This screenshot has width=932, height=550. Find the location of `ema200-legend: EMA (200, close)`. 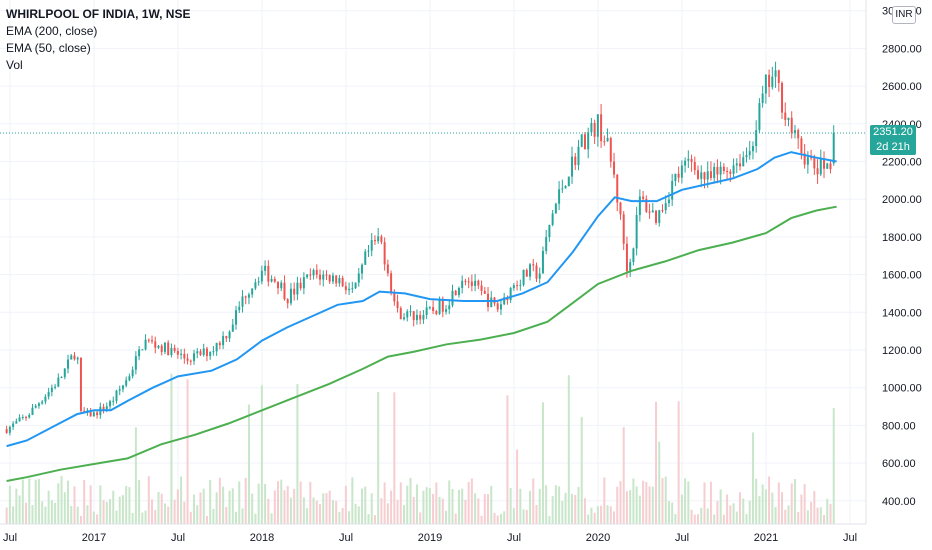

ema200-legend: EMA (200, close) is located at coordinates (52, 31).